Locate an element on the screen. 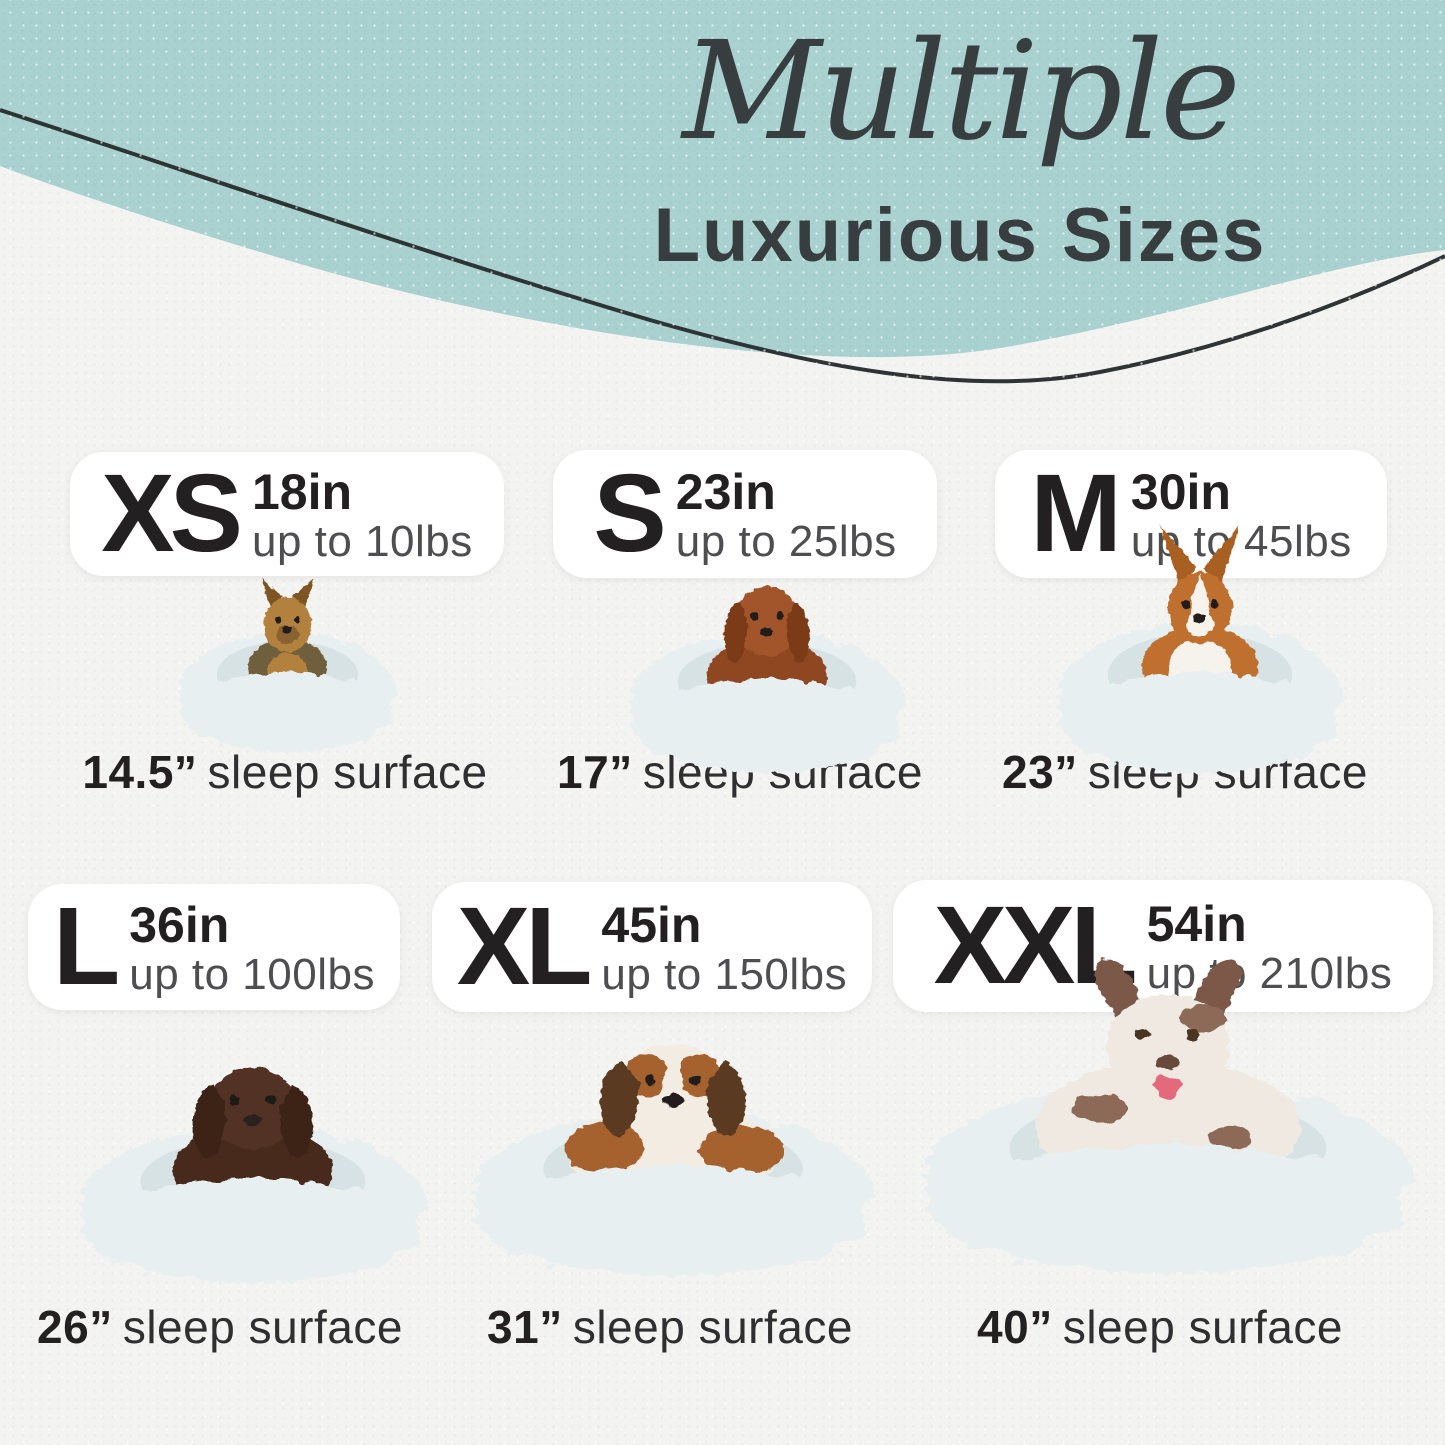 The height and width of the screenshot is (1445, 1445). size-diameter: 23in is located at coordinates (725, 492).